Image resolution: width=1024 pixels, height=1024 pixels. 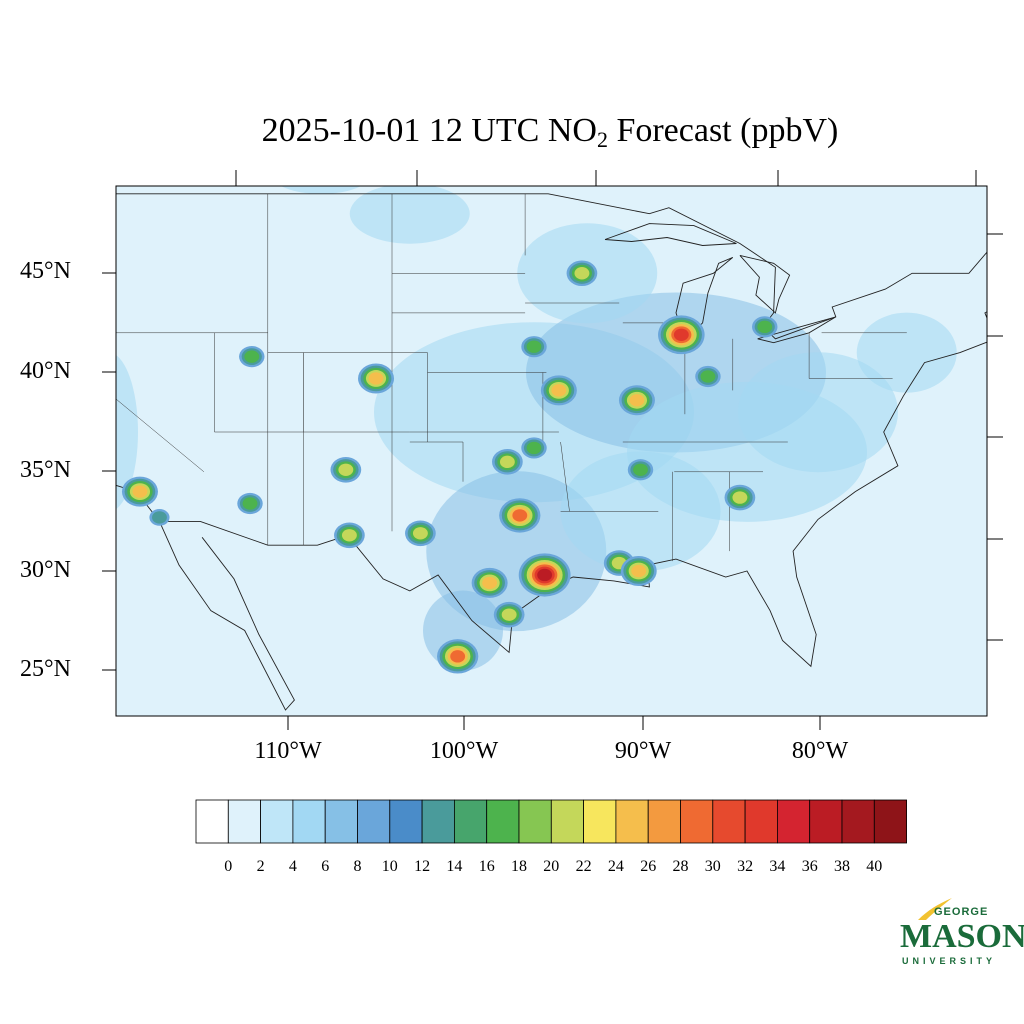 I want to click on gmu-logo: GEORGE MASON UNIVERSITY, so click(x=961, y=935).